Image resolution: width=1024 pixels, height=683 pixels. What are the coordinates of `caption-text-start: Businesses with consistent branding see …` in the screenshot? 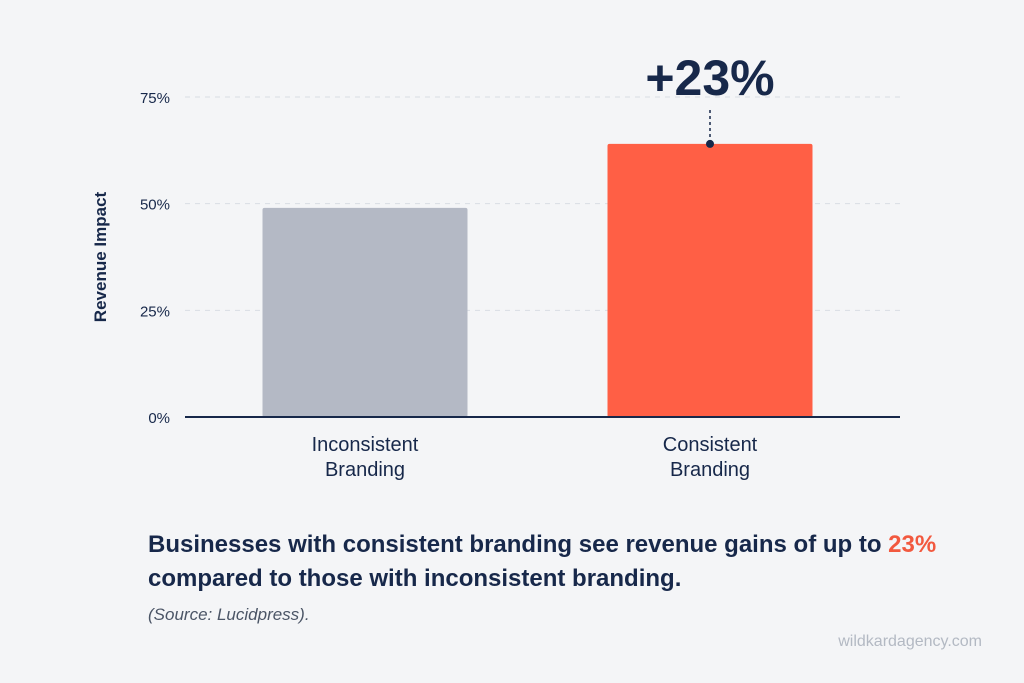 It's located at (518, 544).